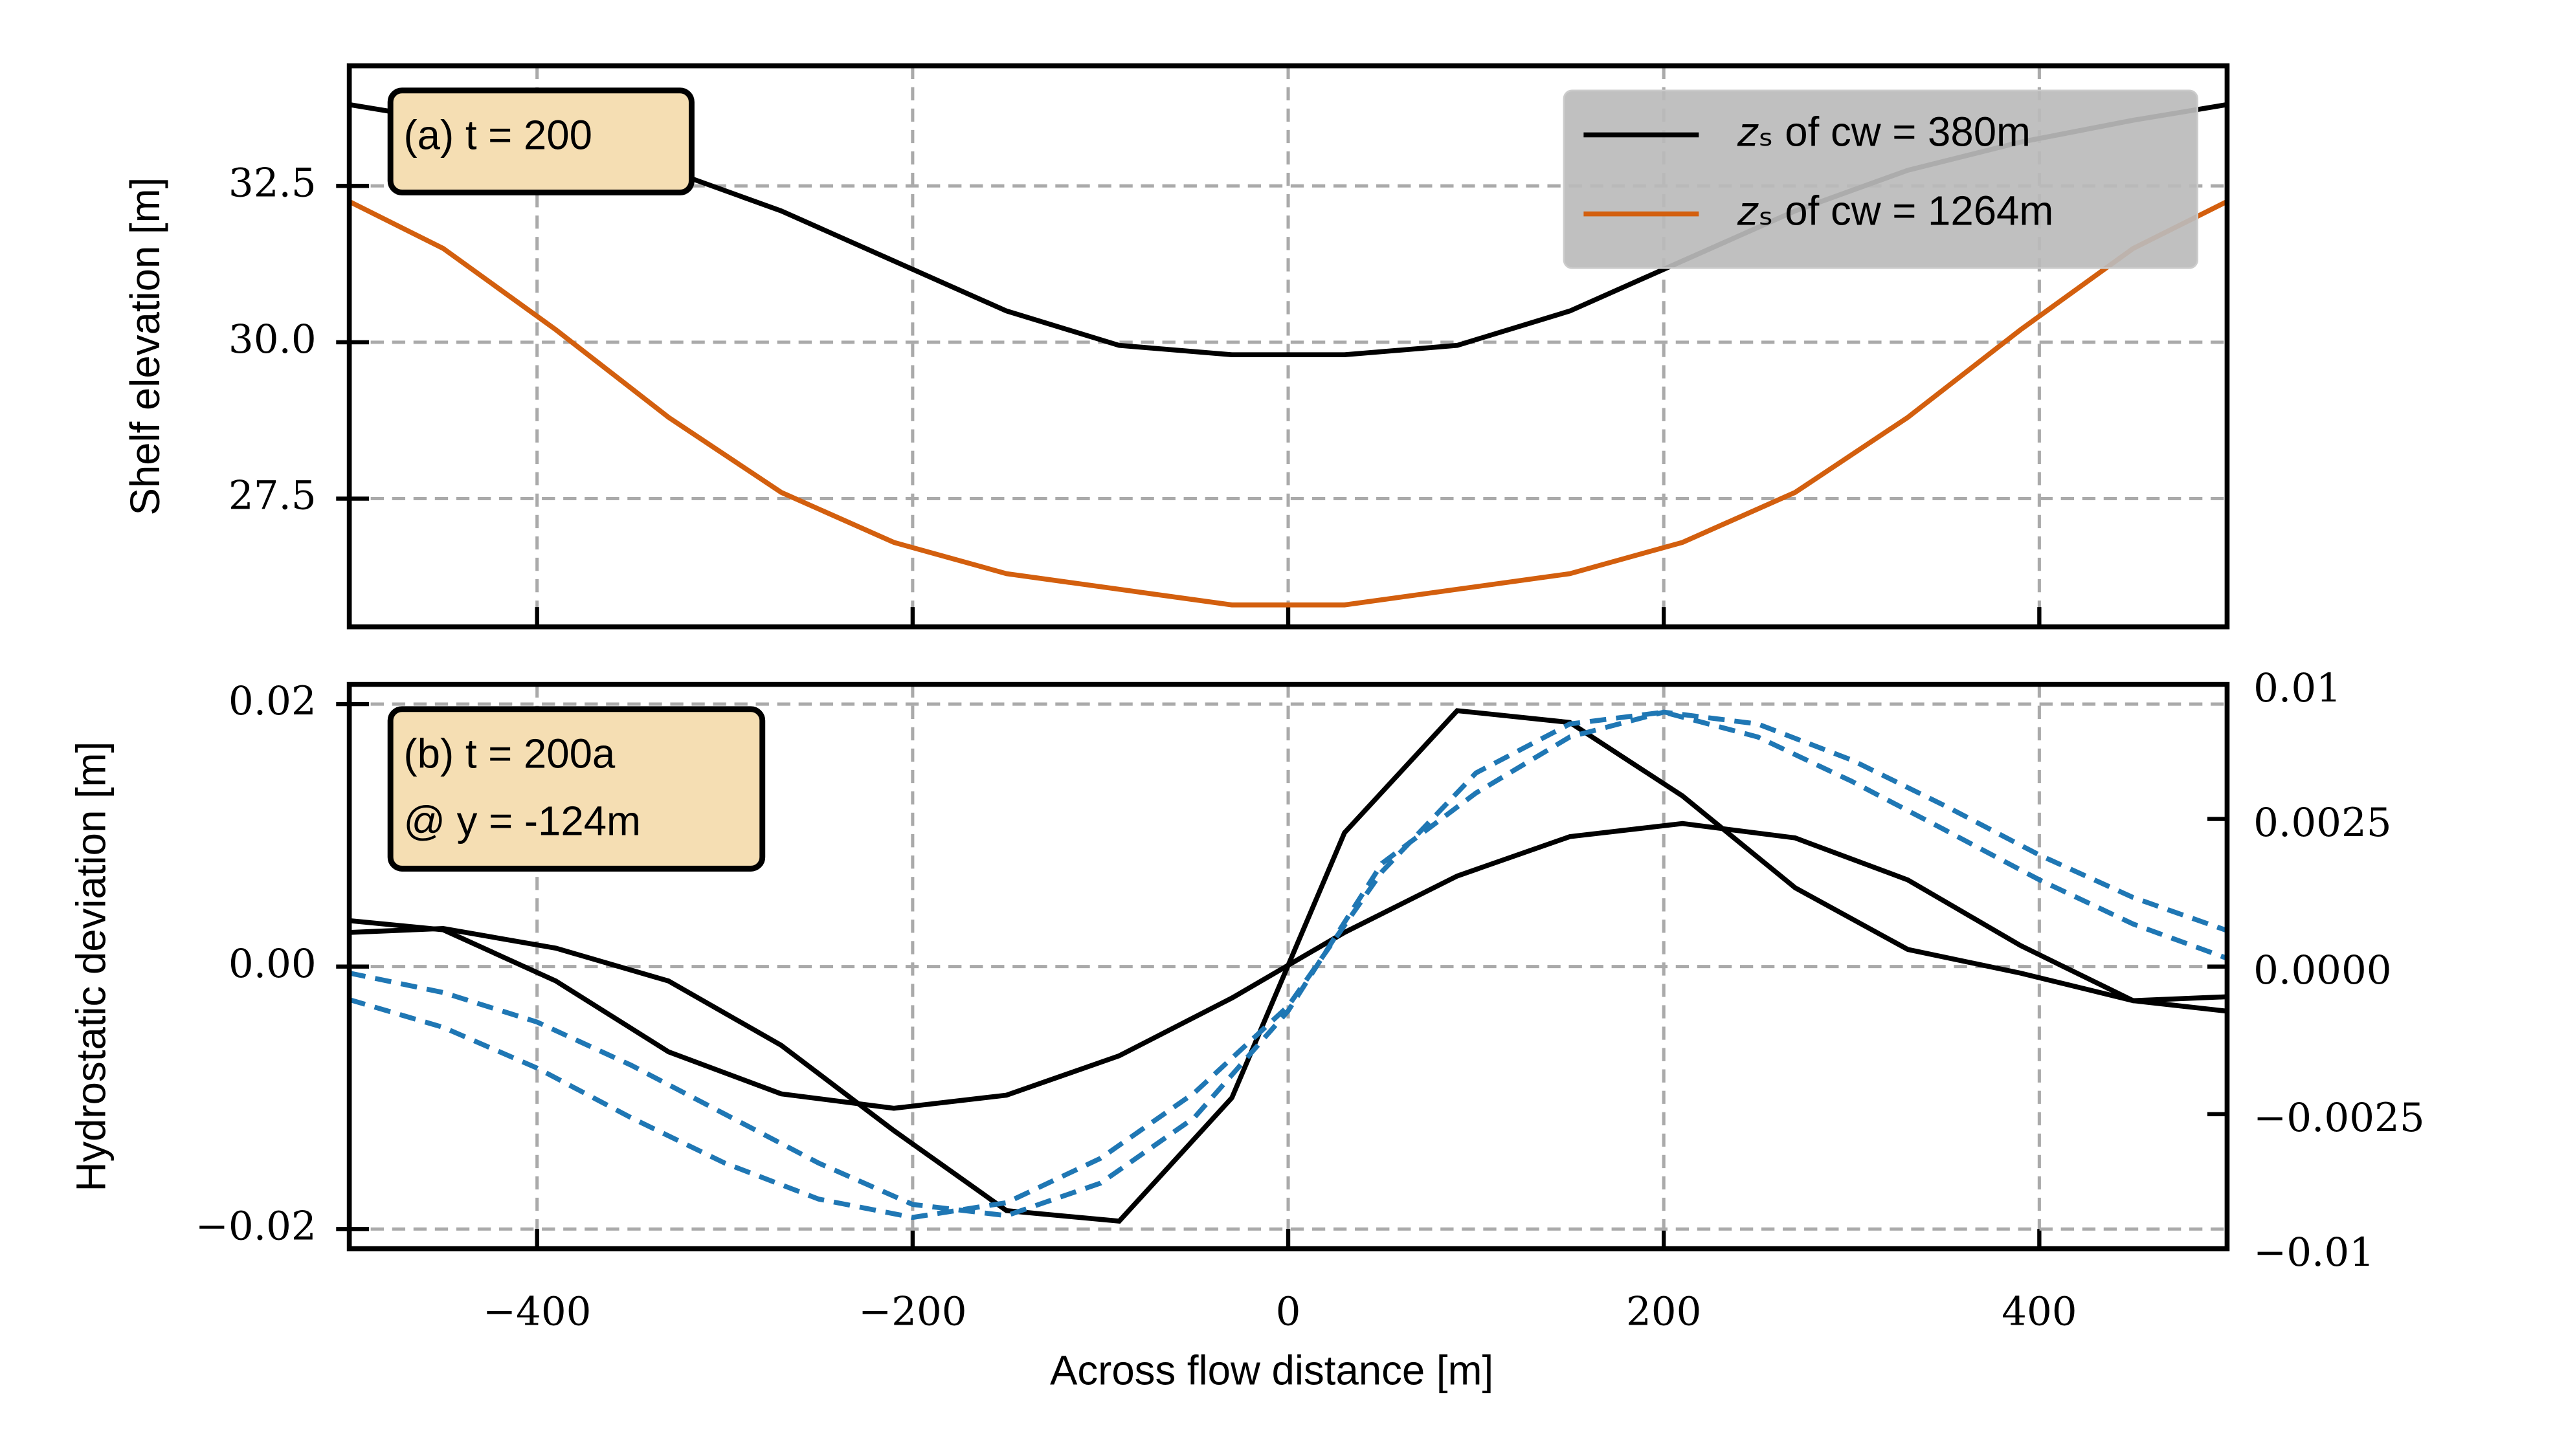 The height and width of the screenshot is (1456, 2555). Describe the element at coordinates (912, 1311) in the screenshot. I see `x-tick-label: −200` at that location.